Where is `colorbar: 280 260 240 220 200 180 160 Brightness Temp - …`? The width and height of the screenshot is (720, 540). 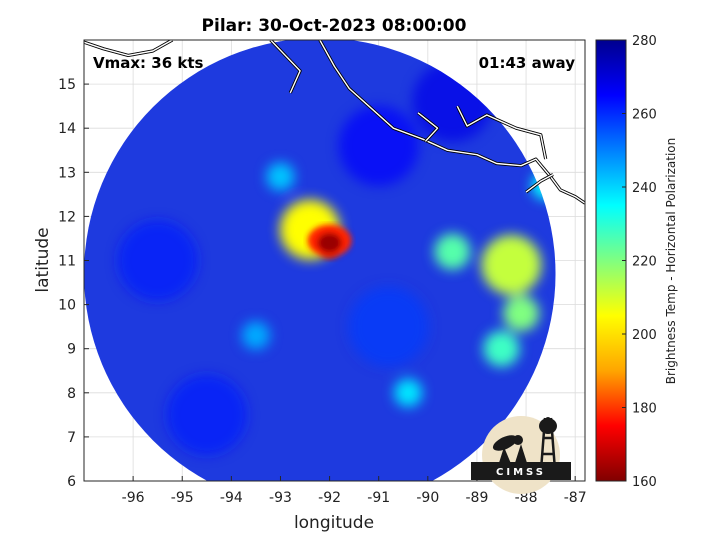
colorbar: 280 260 240 220 200 180 160 Brightness Temp - … is located at coordinates (636, 262).